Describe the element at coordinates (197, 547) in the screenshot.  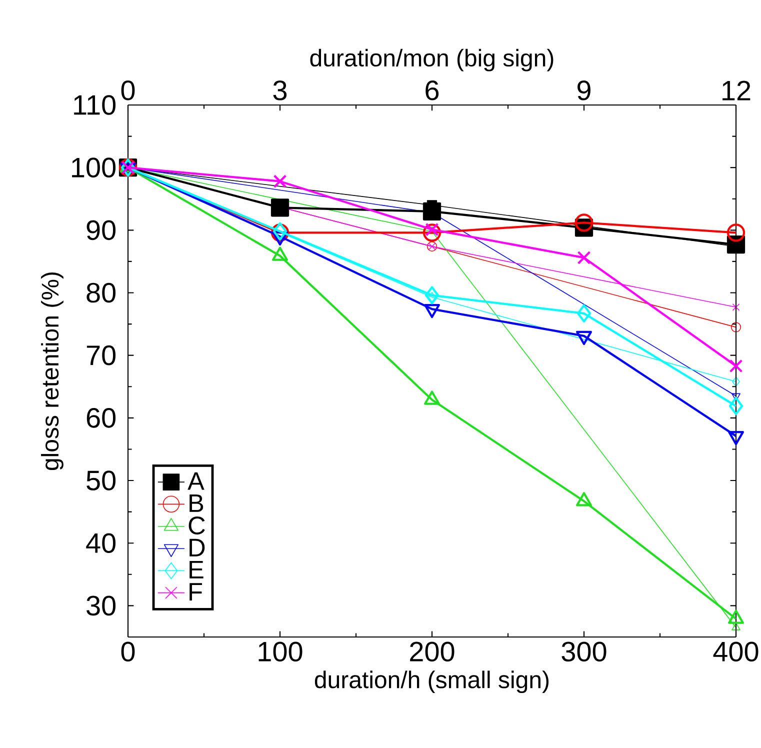
I see `legend-label: D` at that location.